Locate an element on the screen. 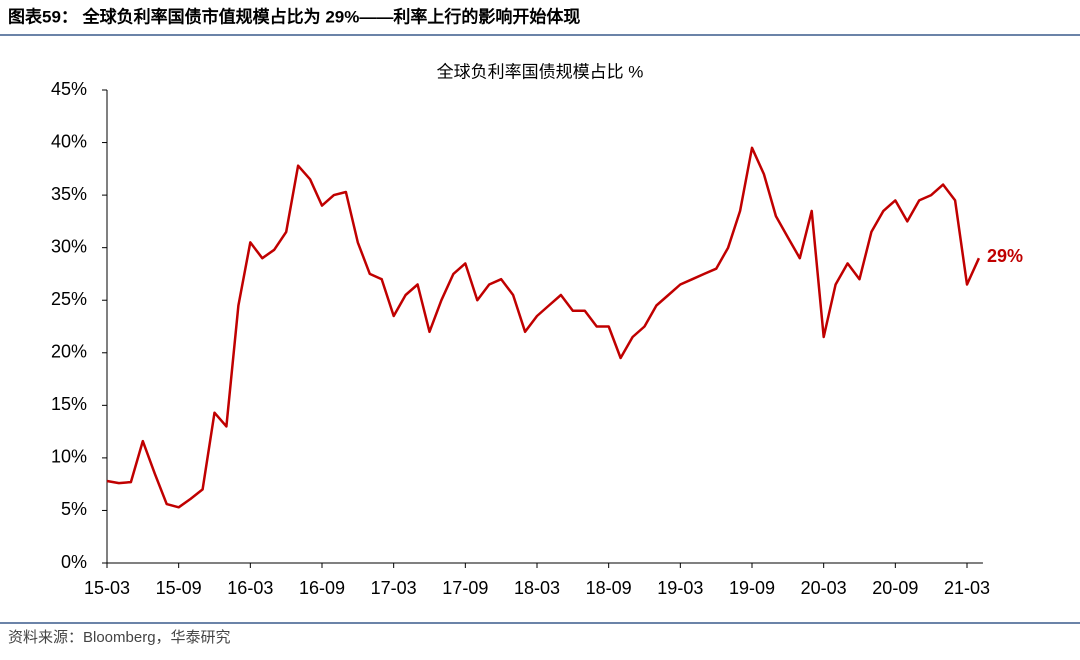 This screenshot has width=1080, height=660. page-title: 图表59： 全球负利率国债市值规模占比为 29%——利率上行的影响开始体现 is located at coordinates (294, 16).